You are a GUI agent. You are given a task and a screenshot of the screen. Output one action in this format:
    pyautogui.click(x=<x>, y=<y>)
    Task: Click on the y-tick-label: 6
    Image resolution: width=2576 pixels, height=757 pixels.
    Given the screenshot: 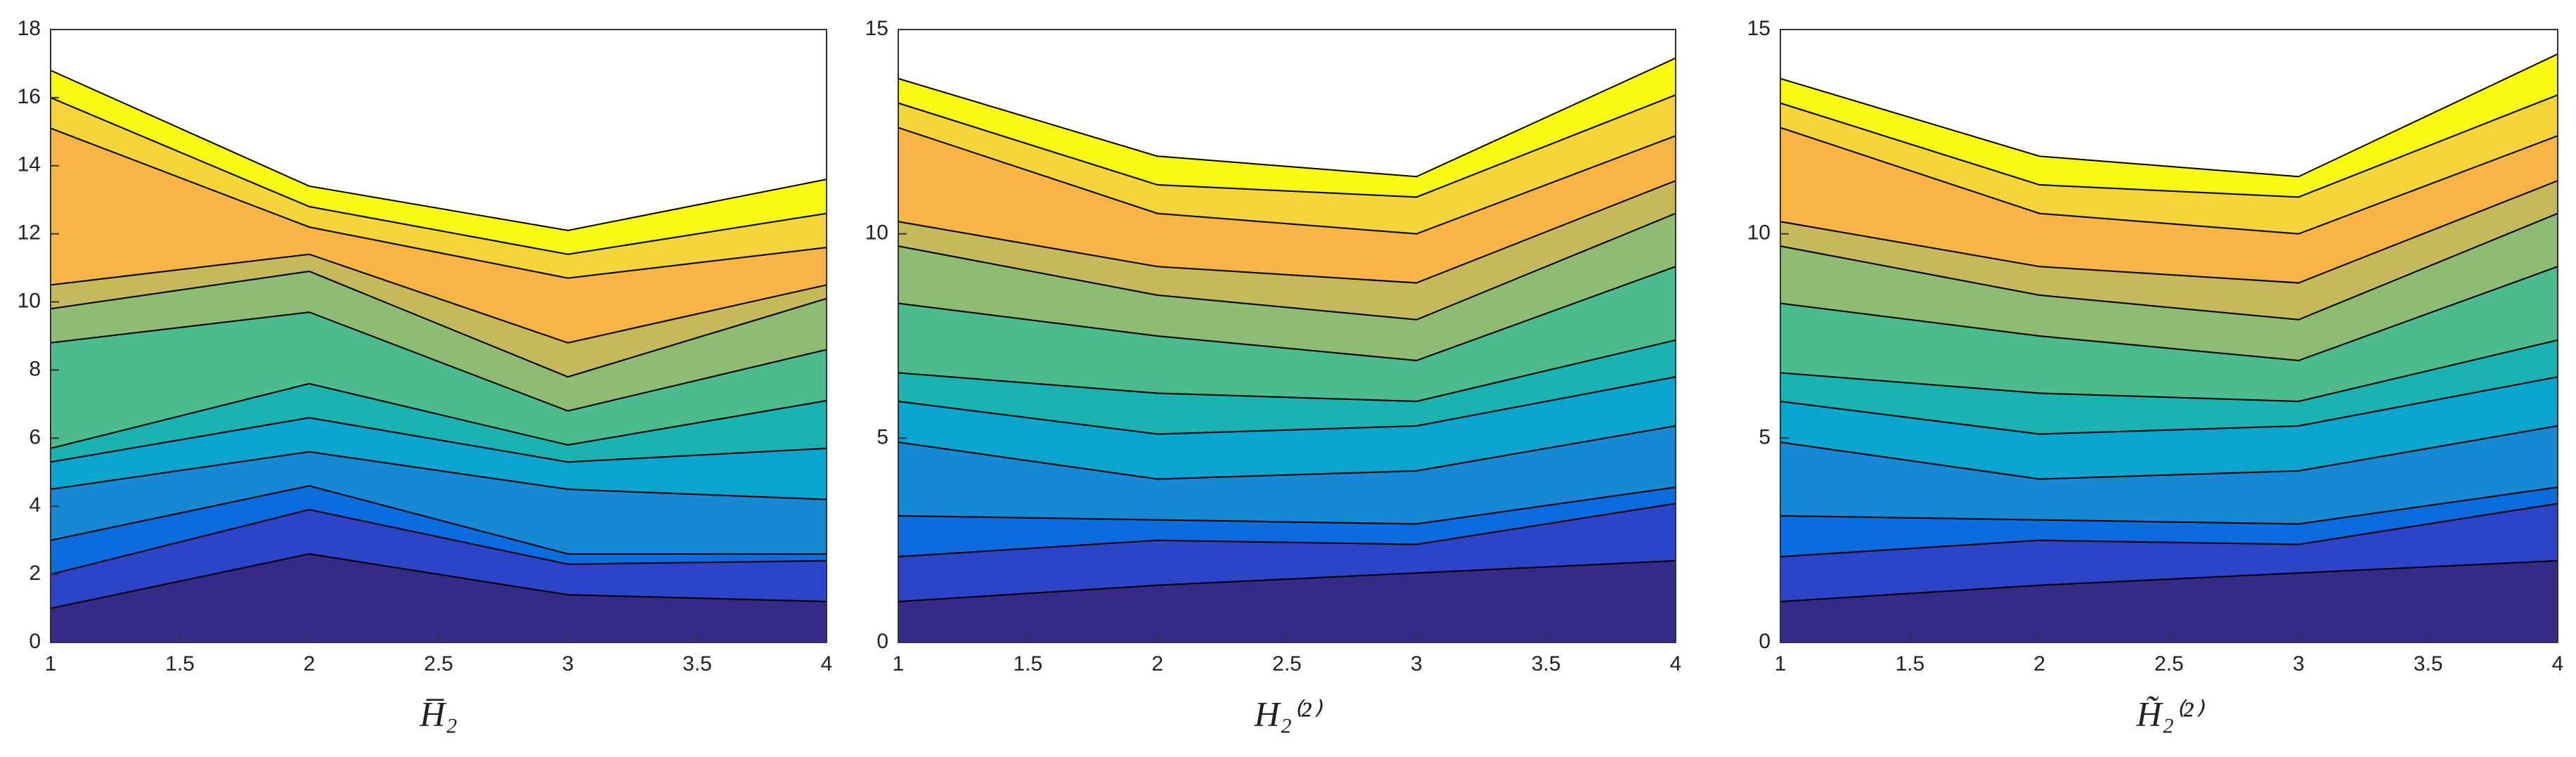 What is the action you would take?
    pyautogui.click(x=35, y=436)
    